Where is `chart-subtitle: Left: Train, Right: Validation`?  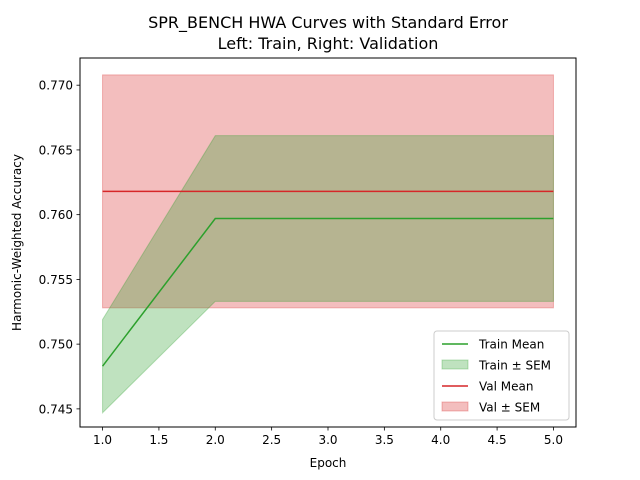
chart-subtitle: Left: Train, Right: Validation is located at coordinates (328, 43).